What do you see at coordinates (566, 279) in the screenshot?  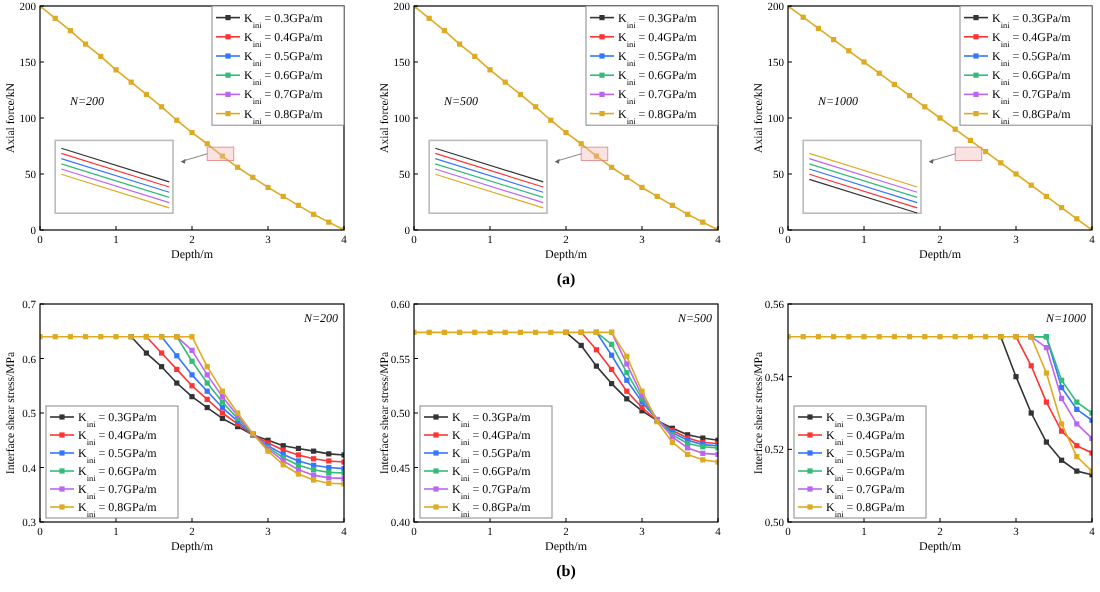 I see `text: (a)` at bounding box center [566, 279].